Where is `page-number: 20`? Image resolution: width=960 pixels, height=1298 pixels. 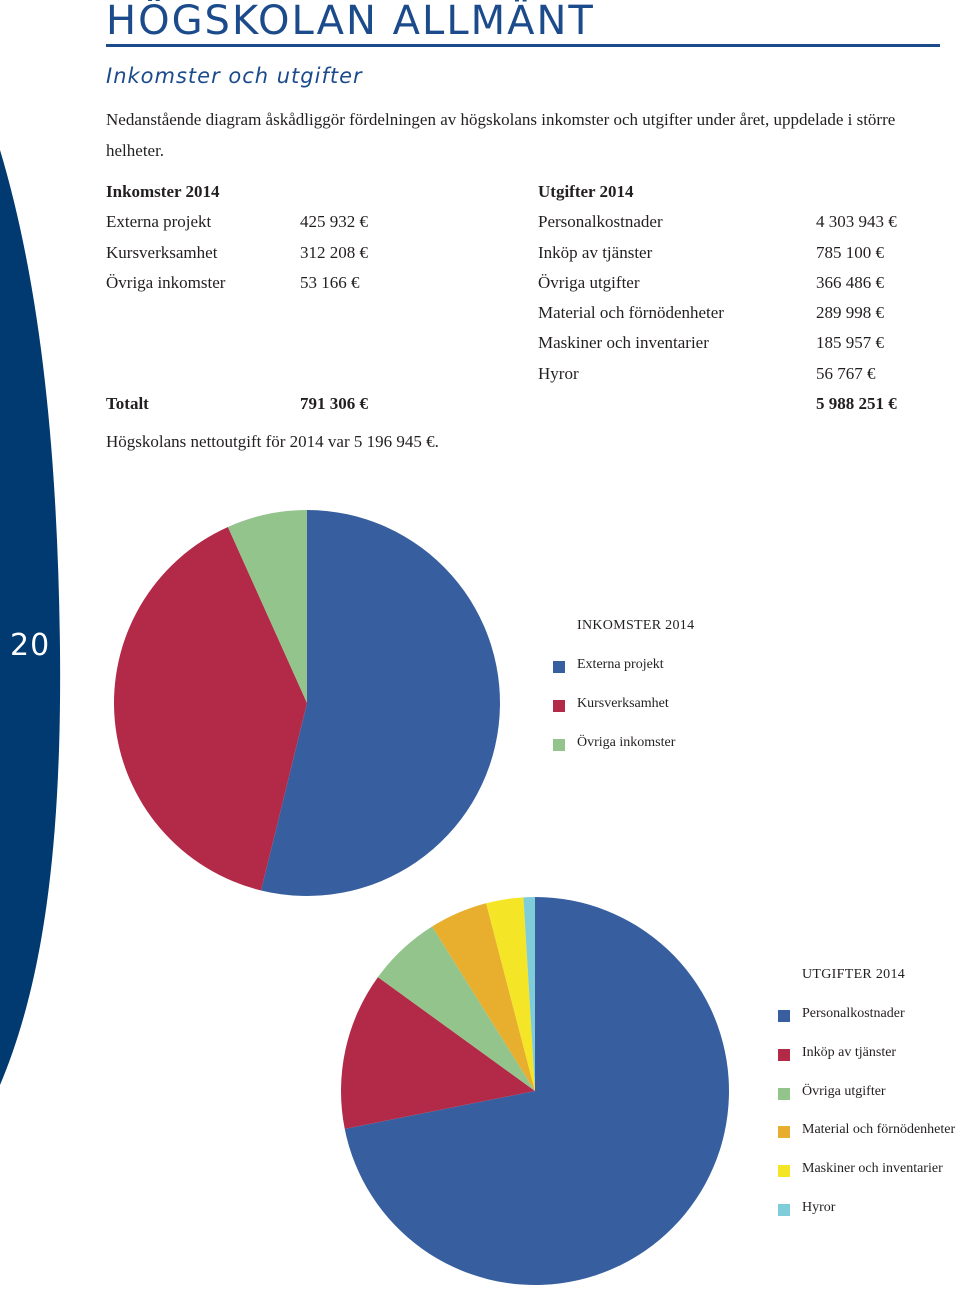 page-number: 20 is located at coordinates (30, 645).